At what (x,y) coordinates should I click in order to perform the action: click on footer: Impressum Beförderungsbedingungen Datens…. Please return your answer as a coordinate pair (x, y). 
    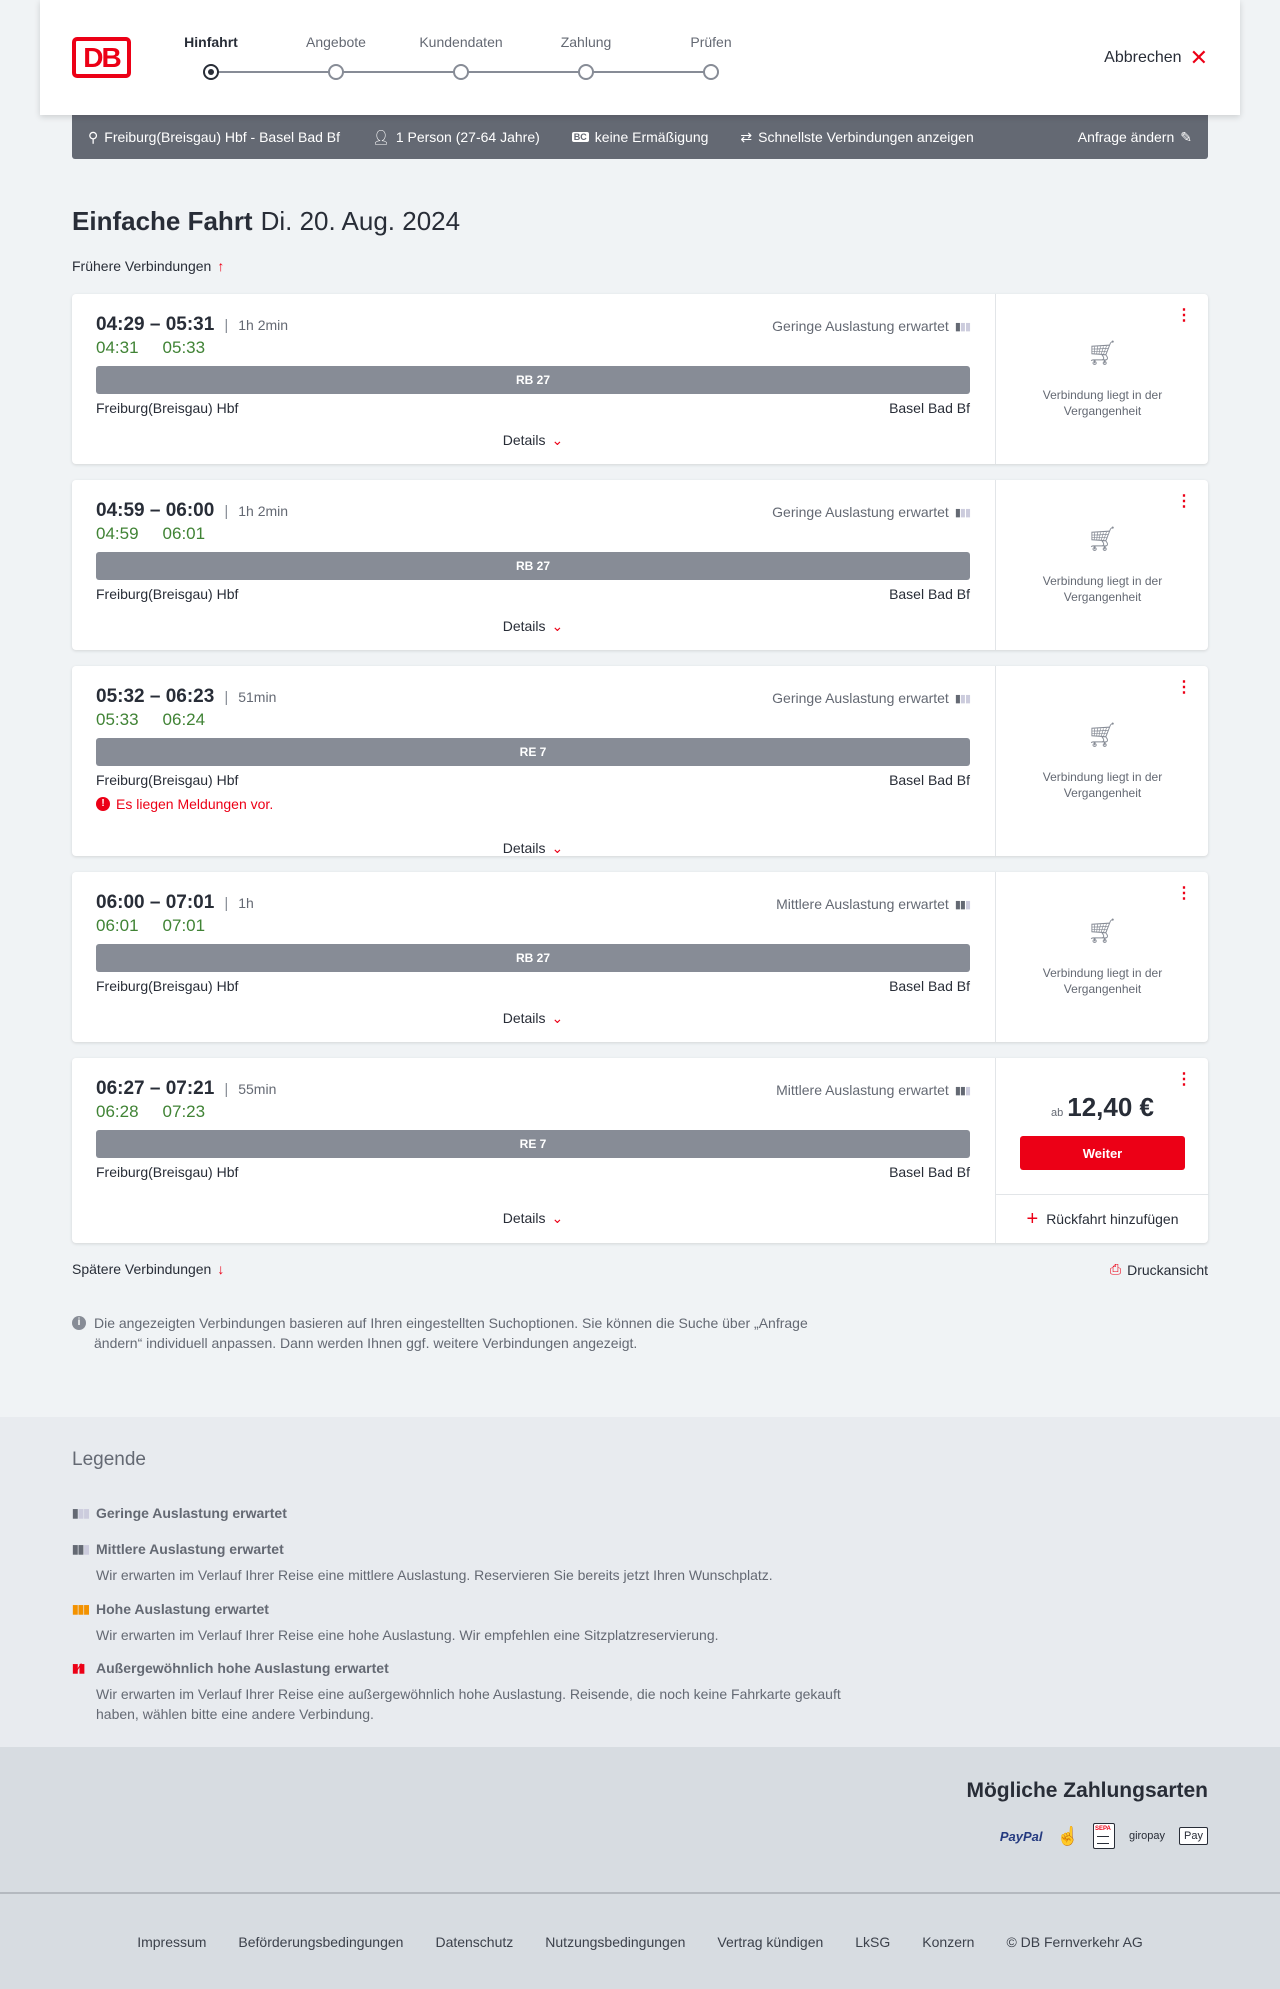
    Looking at the image, I should click on (640, 1941).